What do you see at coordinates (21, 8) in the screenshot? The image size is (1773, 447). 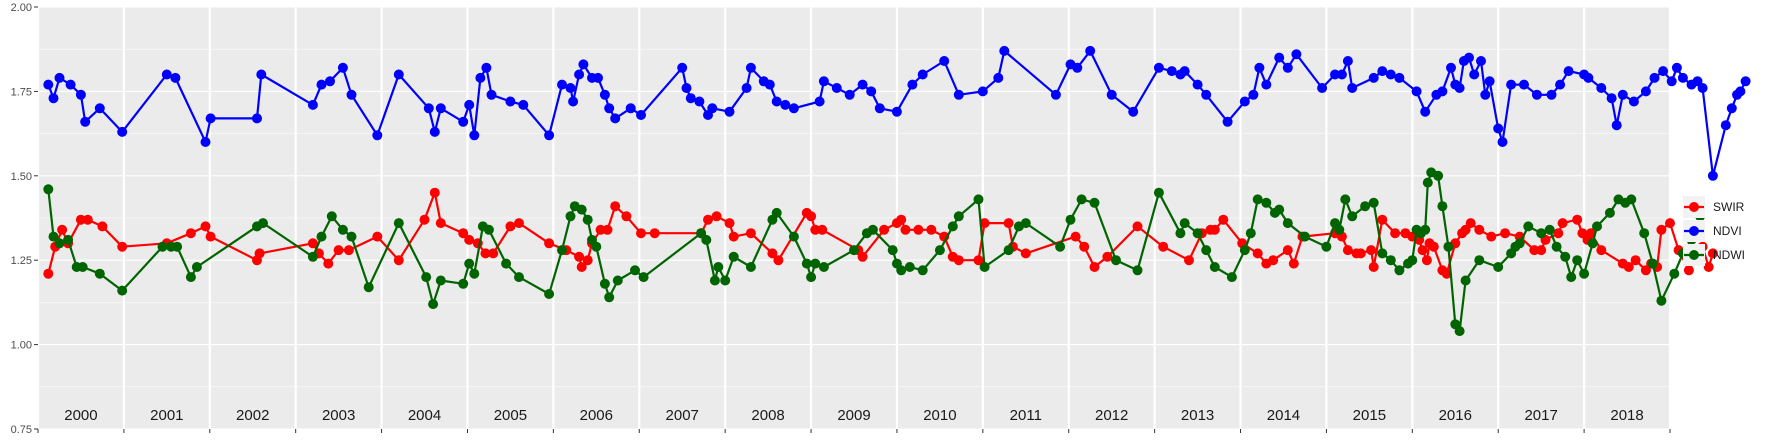 I see `y-tick-label: 2.00` at bounding box center [21, 8].